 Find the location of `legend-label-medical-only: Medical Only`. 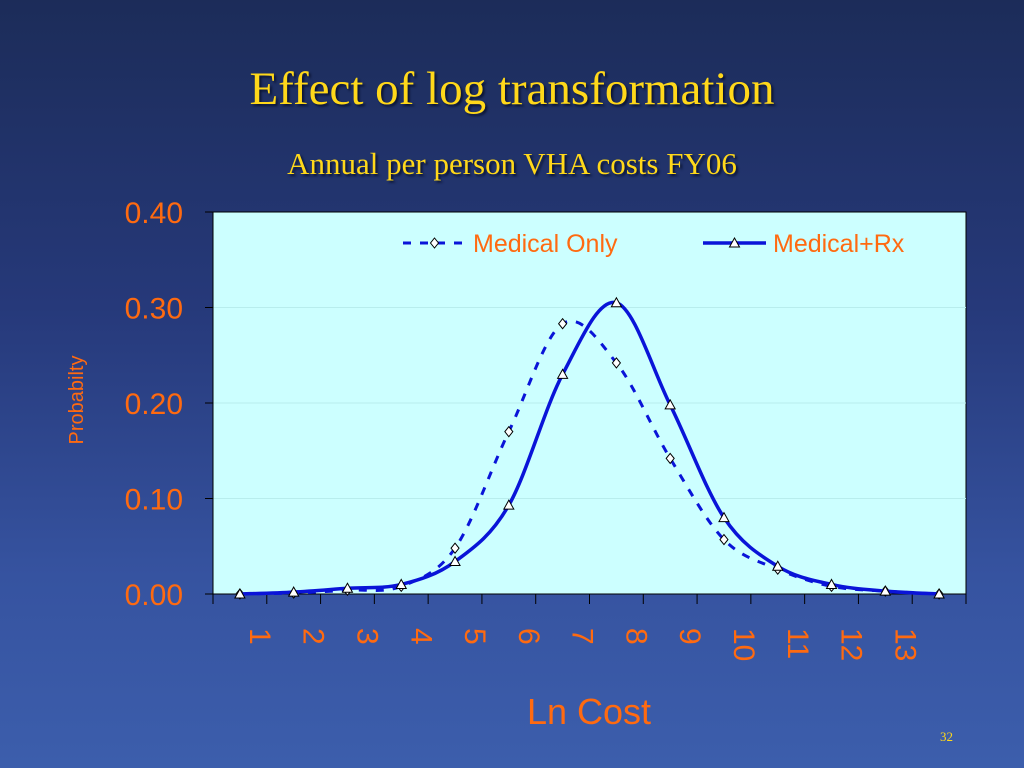

legend-label-medical-only: Medical Only is located at coordinates (545, 244).